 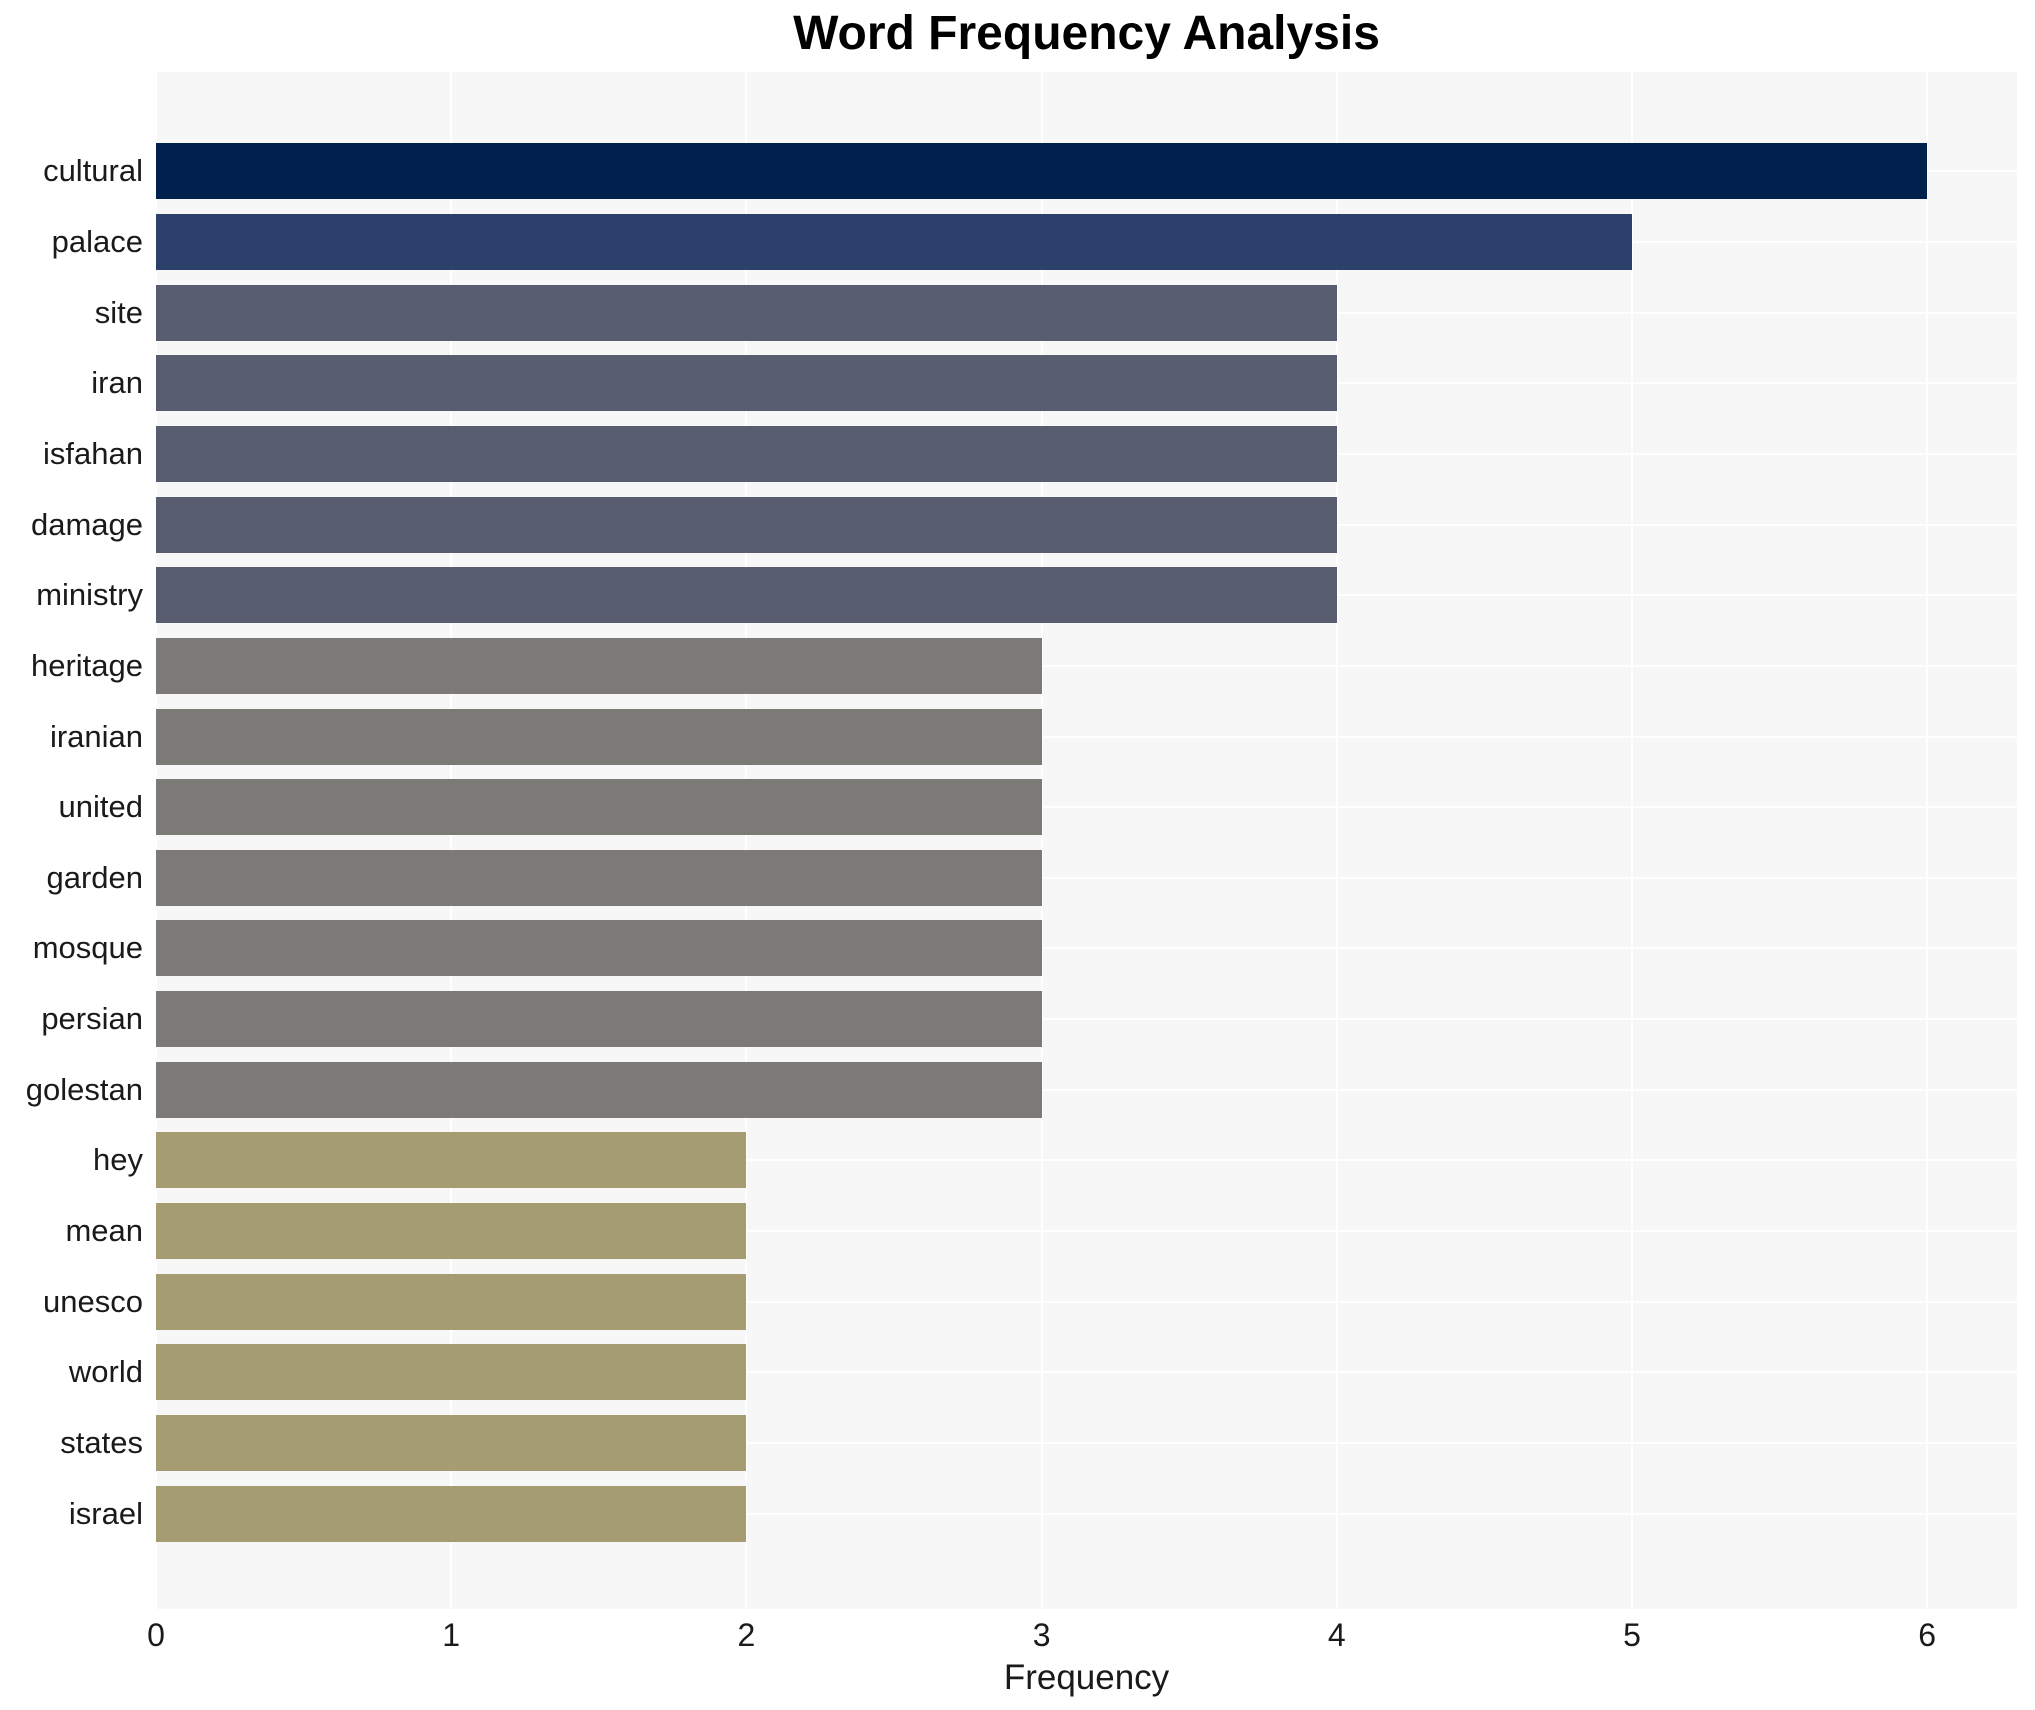 What do you see at coordinates (118, 1160) in the screenshot?
I see `y-tick-label: hey` at bounding box center [118, 1160].